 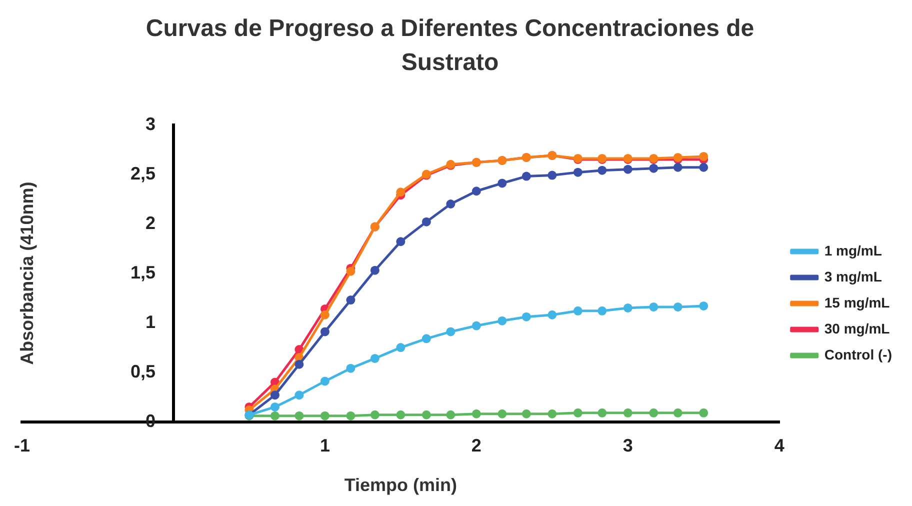 I want to click on x-tick-label: -1, so click(x=22, y=446).